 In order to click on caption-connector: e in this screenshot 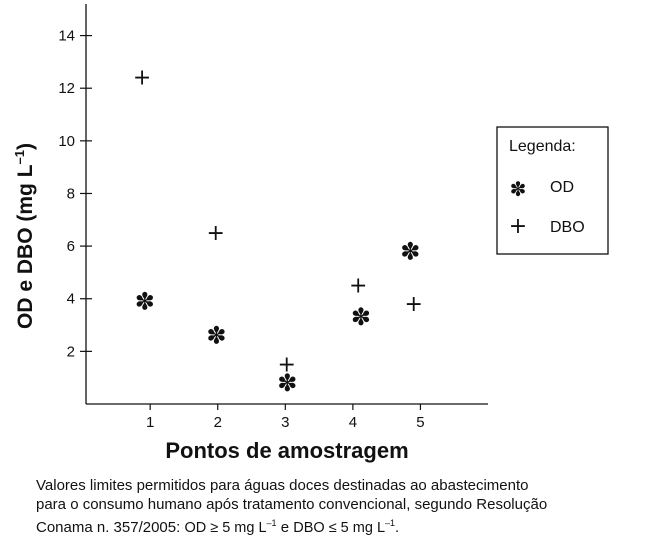, I will do `click(285, 527)`.